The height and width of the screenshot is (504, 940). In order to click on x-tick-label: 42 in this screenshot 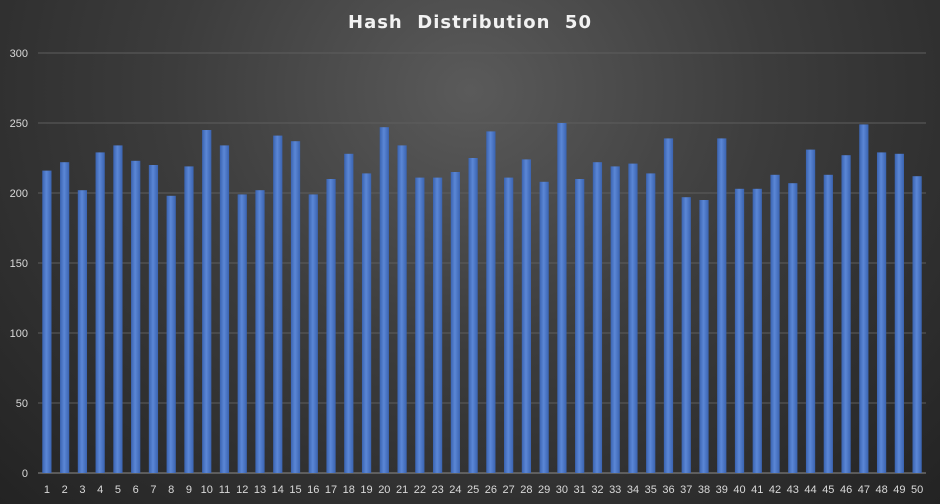, I will do `click(775, 490)`.